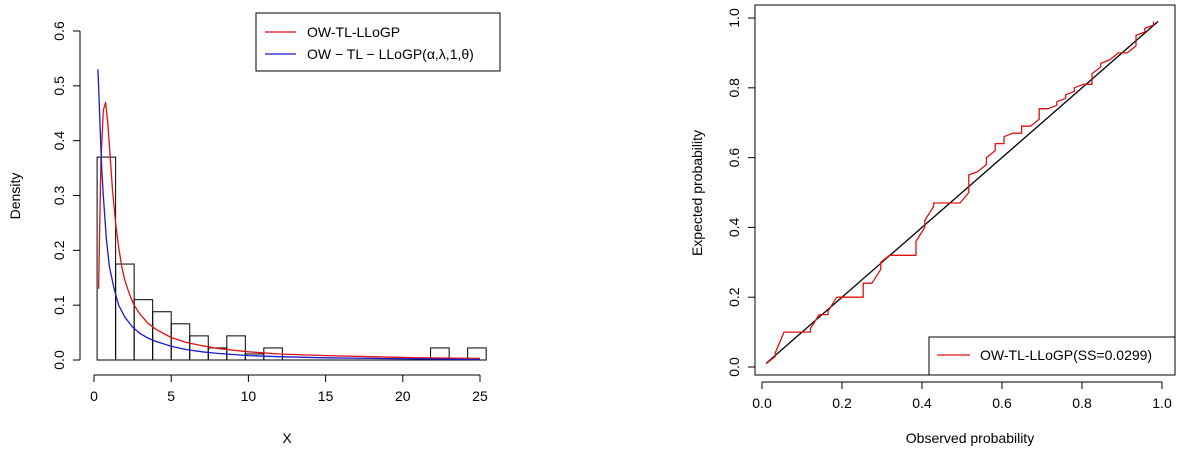  Describe the element at coordinates (1162, 403) in the screenshot. I see `x-tick-label: 1.0` at that location.